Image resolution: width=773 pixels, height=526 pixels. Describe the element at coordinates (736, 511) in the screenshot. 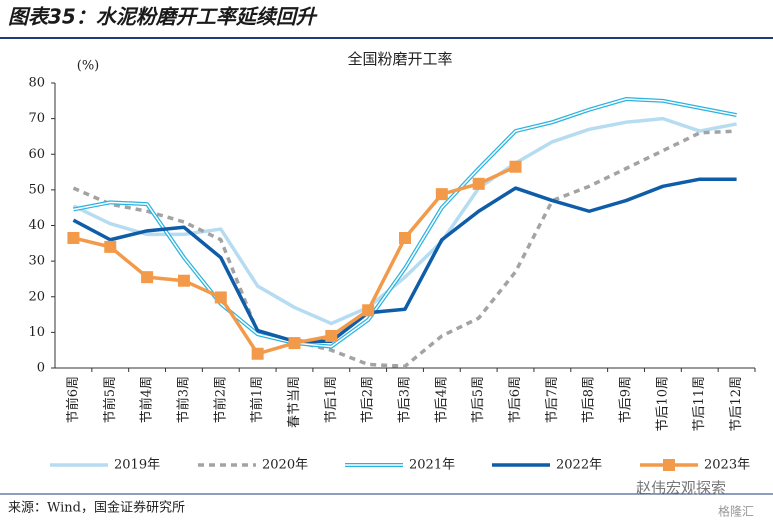

I see `logo: 格隆汇` at that location.